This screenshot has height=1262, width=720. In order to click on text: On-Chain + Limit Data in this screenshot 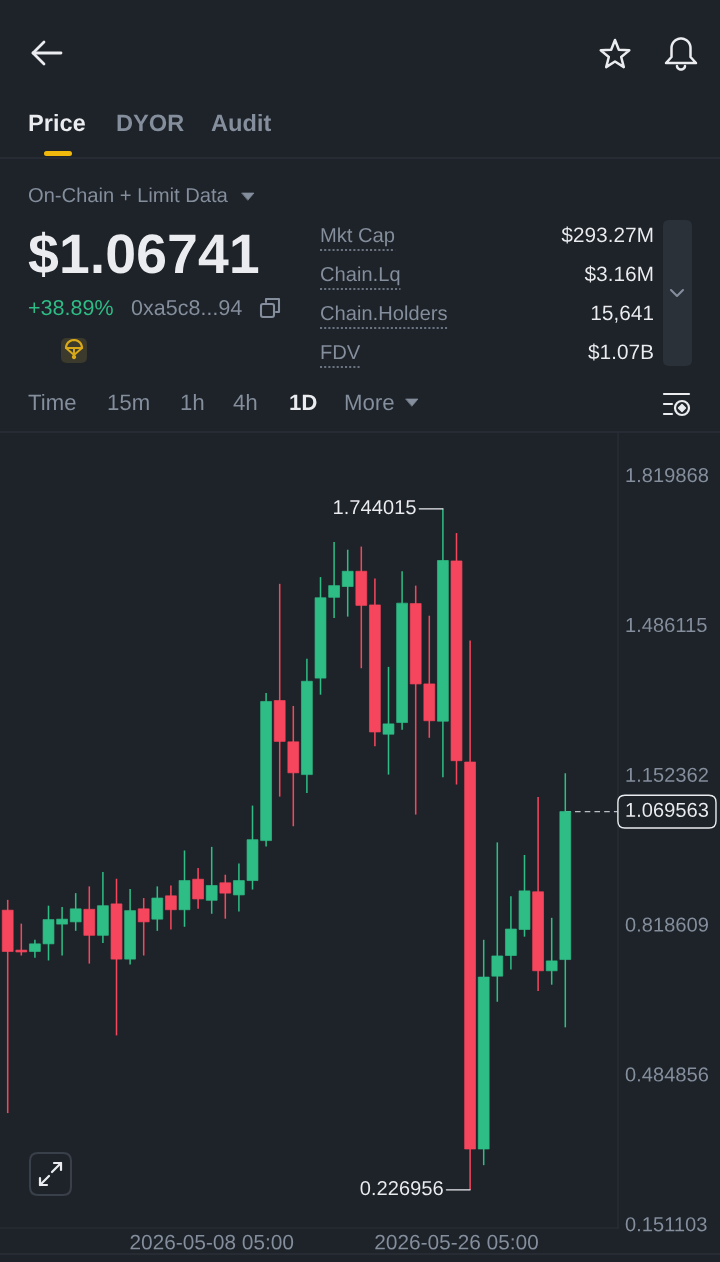, I will do `click(128, 195)`.